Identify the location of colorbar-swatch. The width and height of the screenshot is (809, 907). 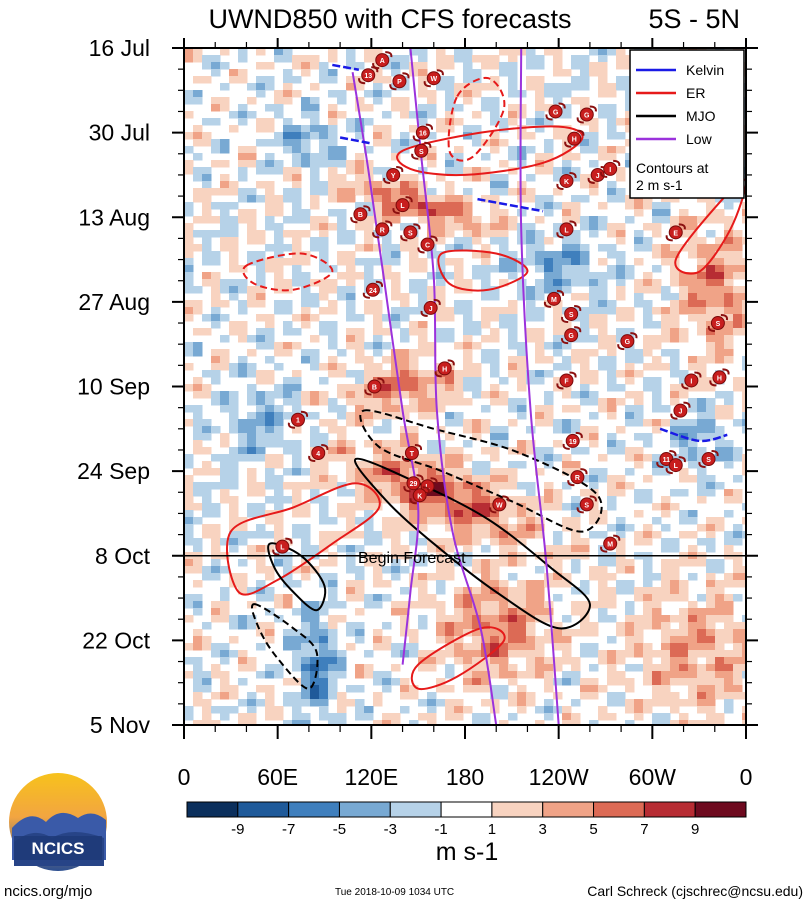
(466, 809).